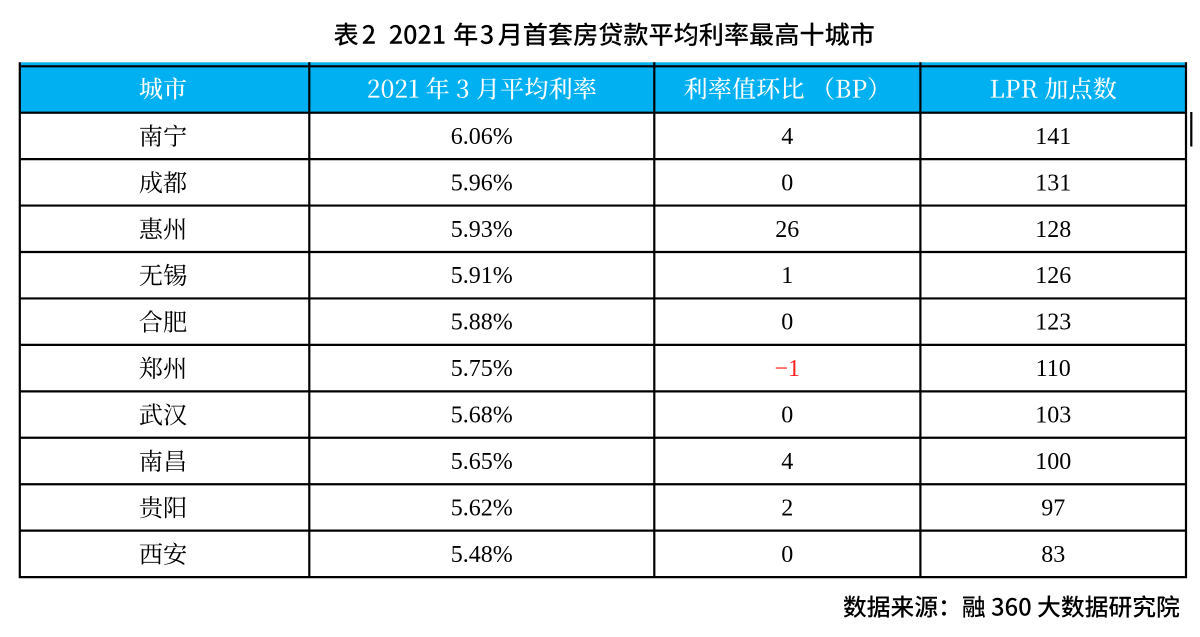 Image resolution: width=1200 pixels, height=637 pixels. I want to click on svg-text: 5.88%, so click(482, 323).